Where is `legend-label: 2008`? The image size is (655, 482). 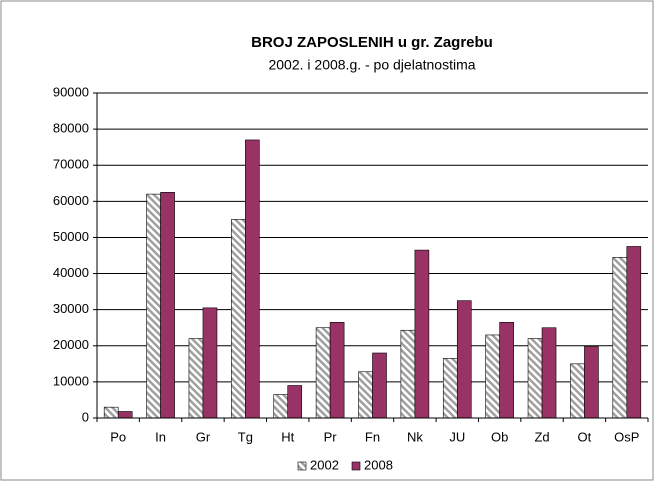
legend-label: 2008 is located at coordinates (378, 464).